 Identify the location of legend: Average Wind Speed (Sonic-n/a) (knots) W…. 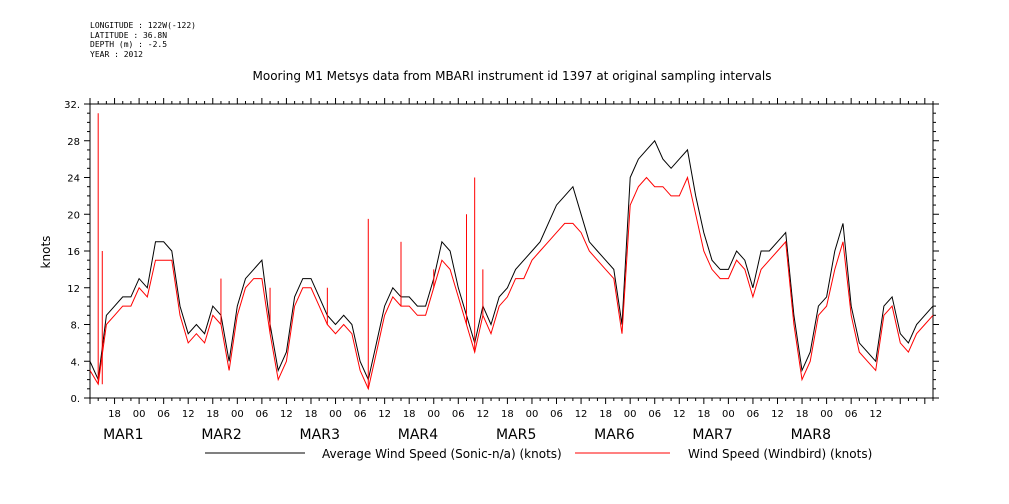
(538, 454).